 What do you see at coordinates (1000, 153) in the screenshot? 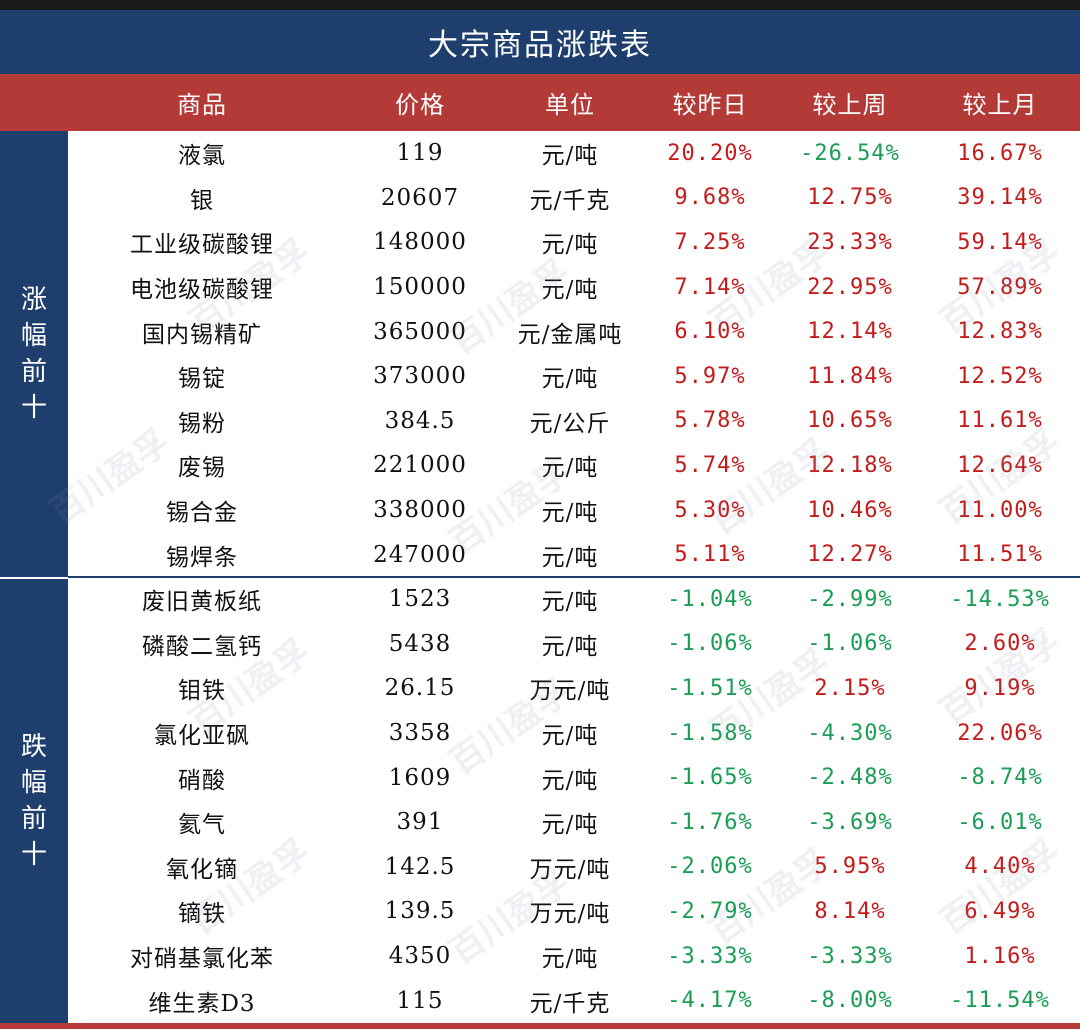
I see `change-vs-last-month: 16.67%` at bounding box center [1000, 153].